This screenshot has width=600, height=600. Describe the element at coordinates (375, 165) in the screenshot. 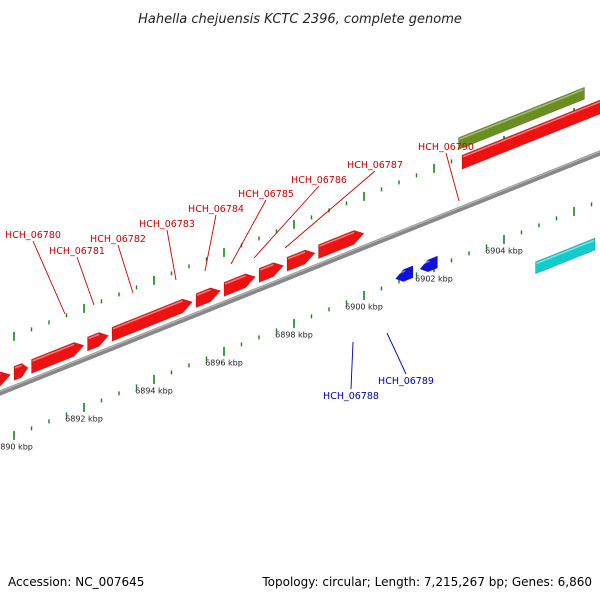

I see `gene-label-forward: HCH_06787` at that location.